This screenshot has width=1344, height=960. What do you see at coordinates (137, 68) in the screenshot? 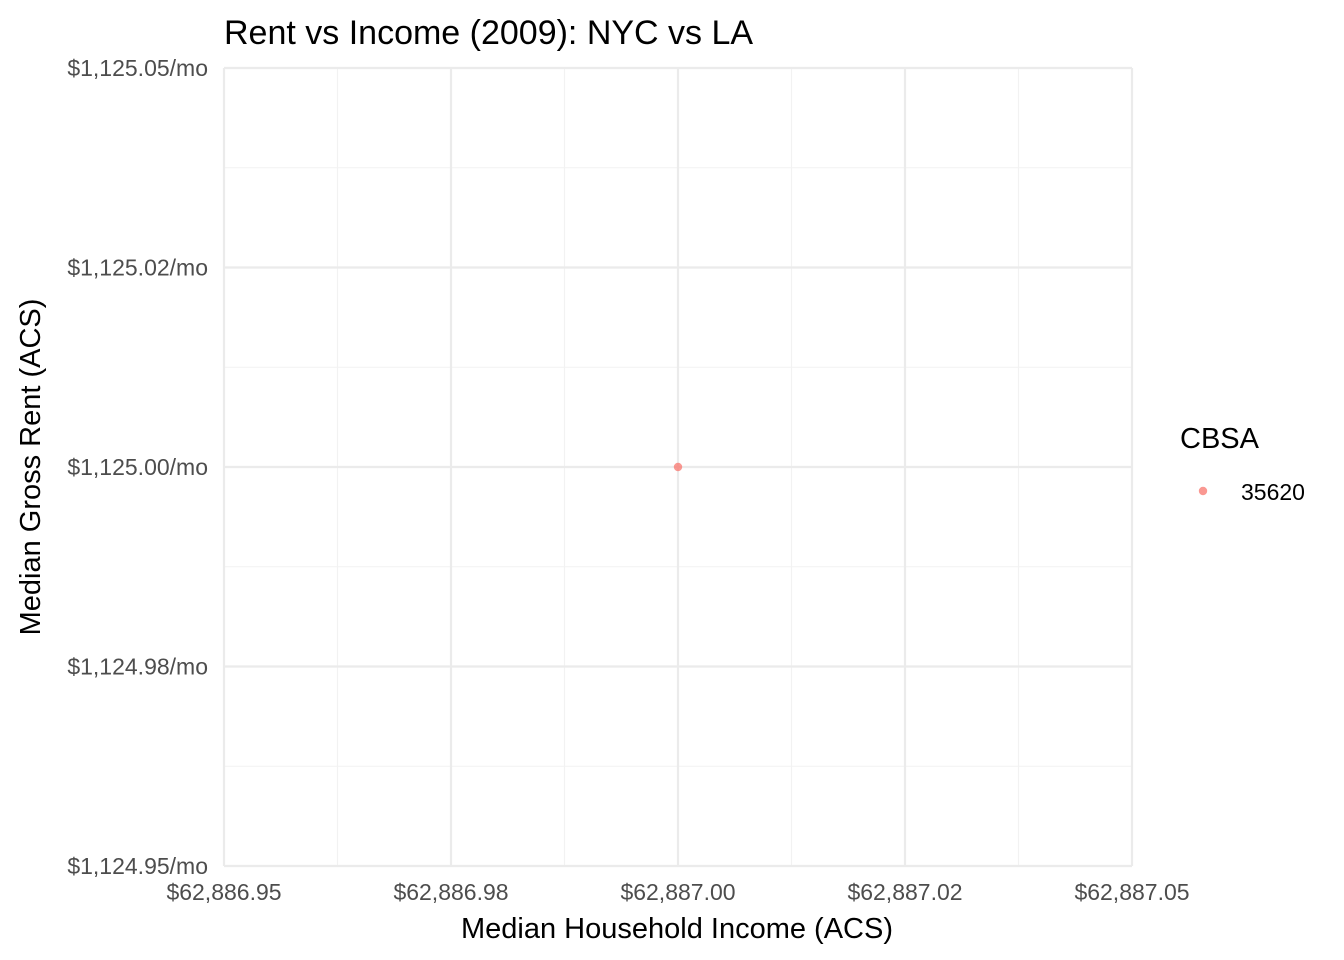
I see `y-tick-label: $1,125.05/mo` at bounding box center [137, 68].